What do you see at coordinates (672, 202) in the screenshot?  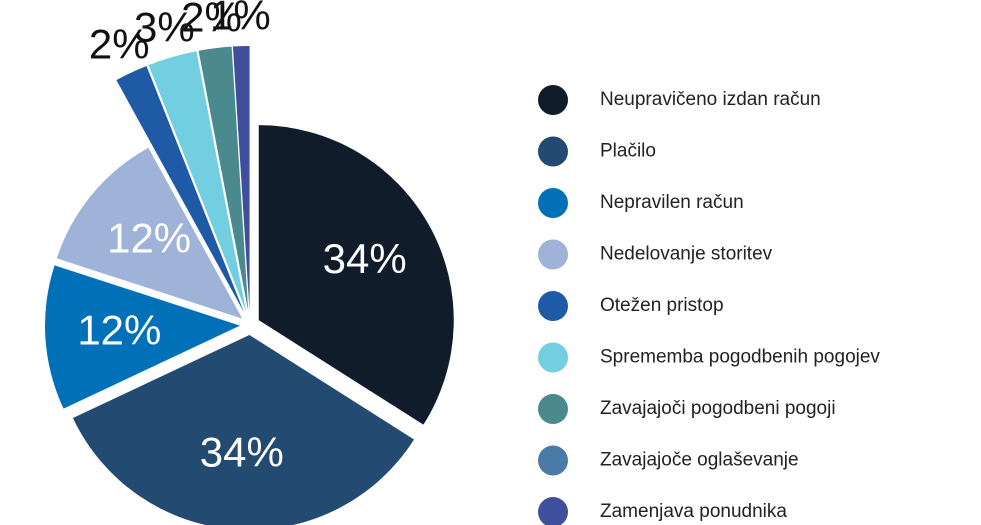 I see `legend-label: Nepravilen račun` at bounding box center [672, 202].